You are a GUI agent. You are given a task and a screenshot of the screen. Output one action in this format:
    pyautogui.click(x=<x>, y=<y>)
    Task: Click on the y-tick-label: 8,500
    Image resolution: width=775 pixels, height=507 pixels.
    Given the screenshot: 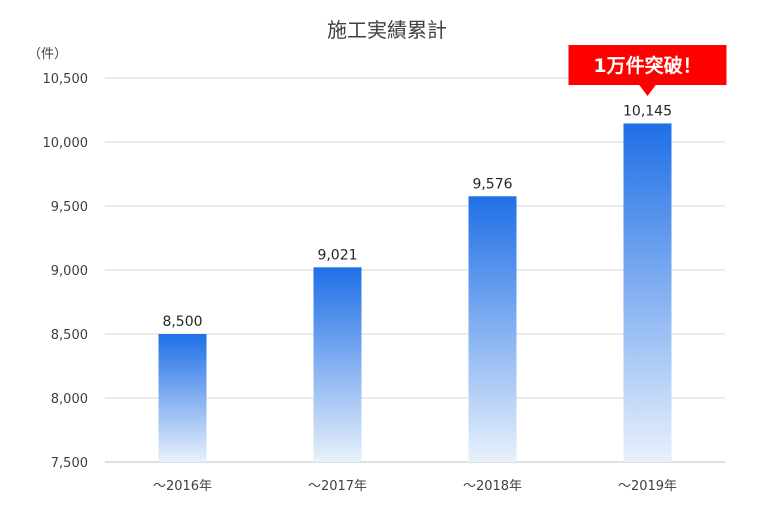 What is the action you would take?
    pyautogui.click(x=69, y=335)
    